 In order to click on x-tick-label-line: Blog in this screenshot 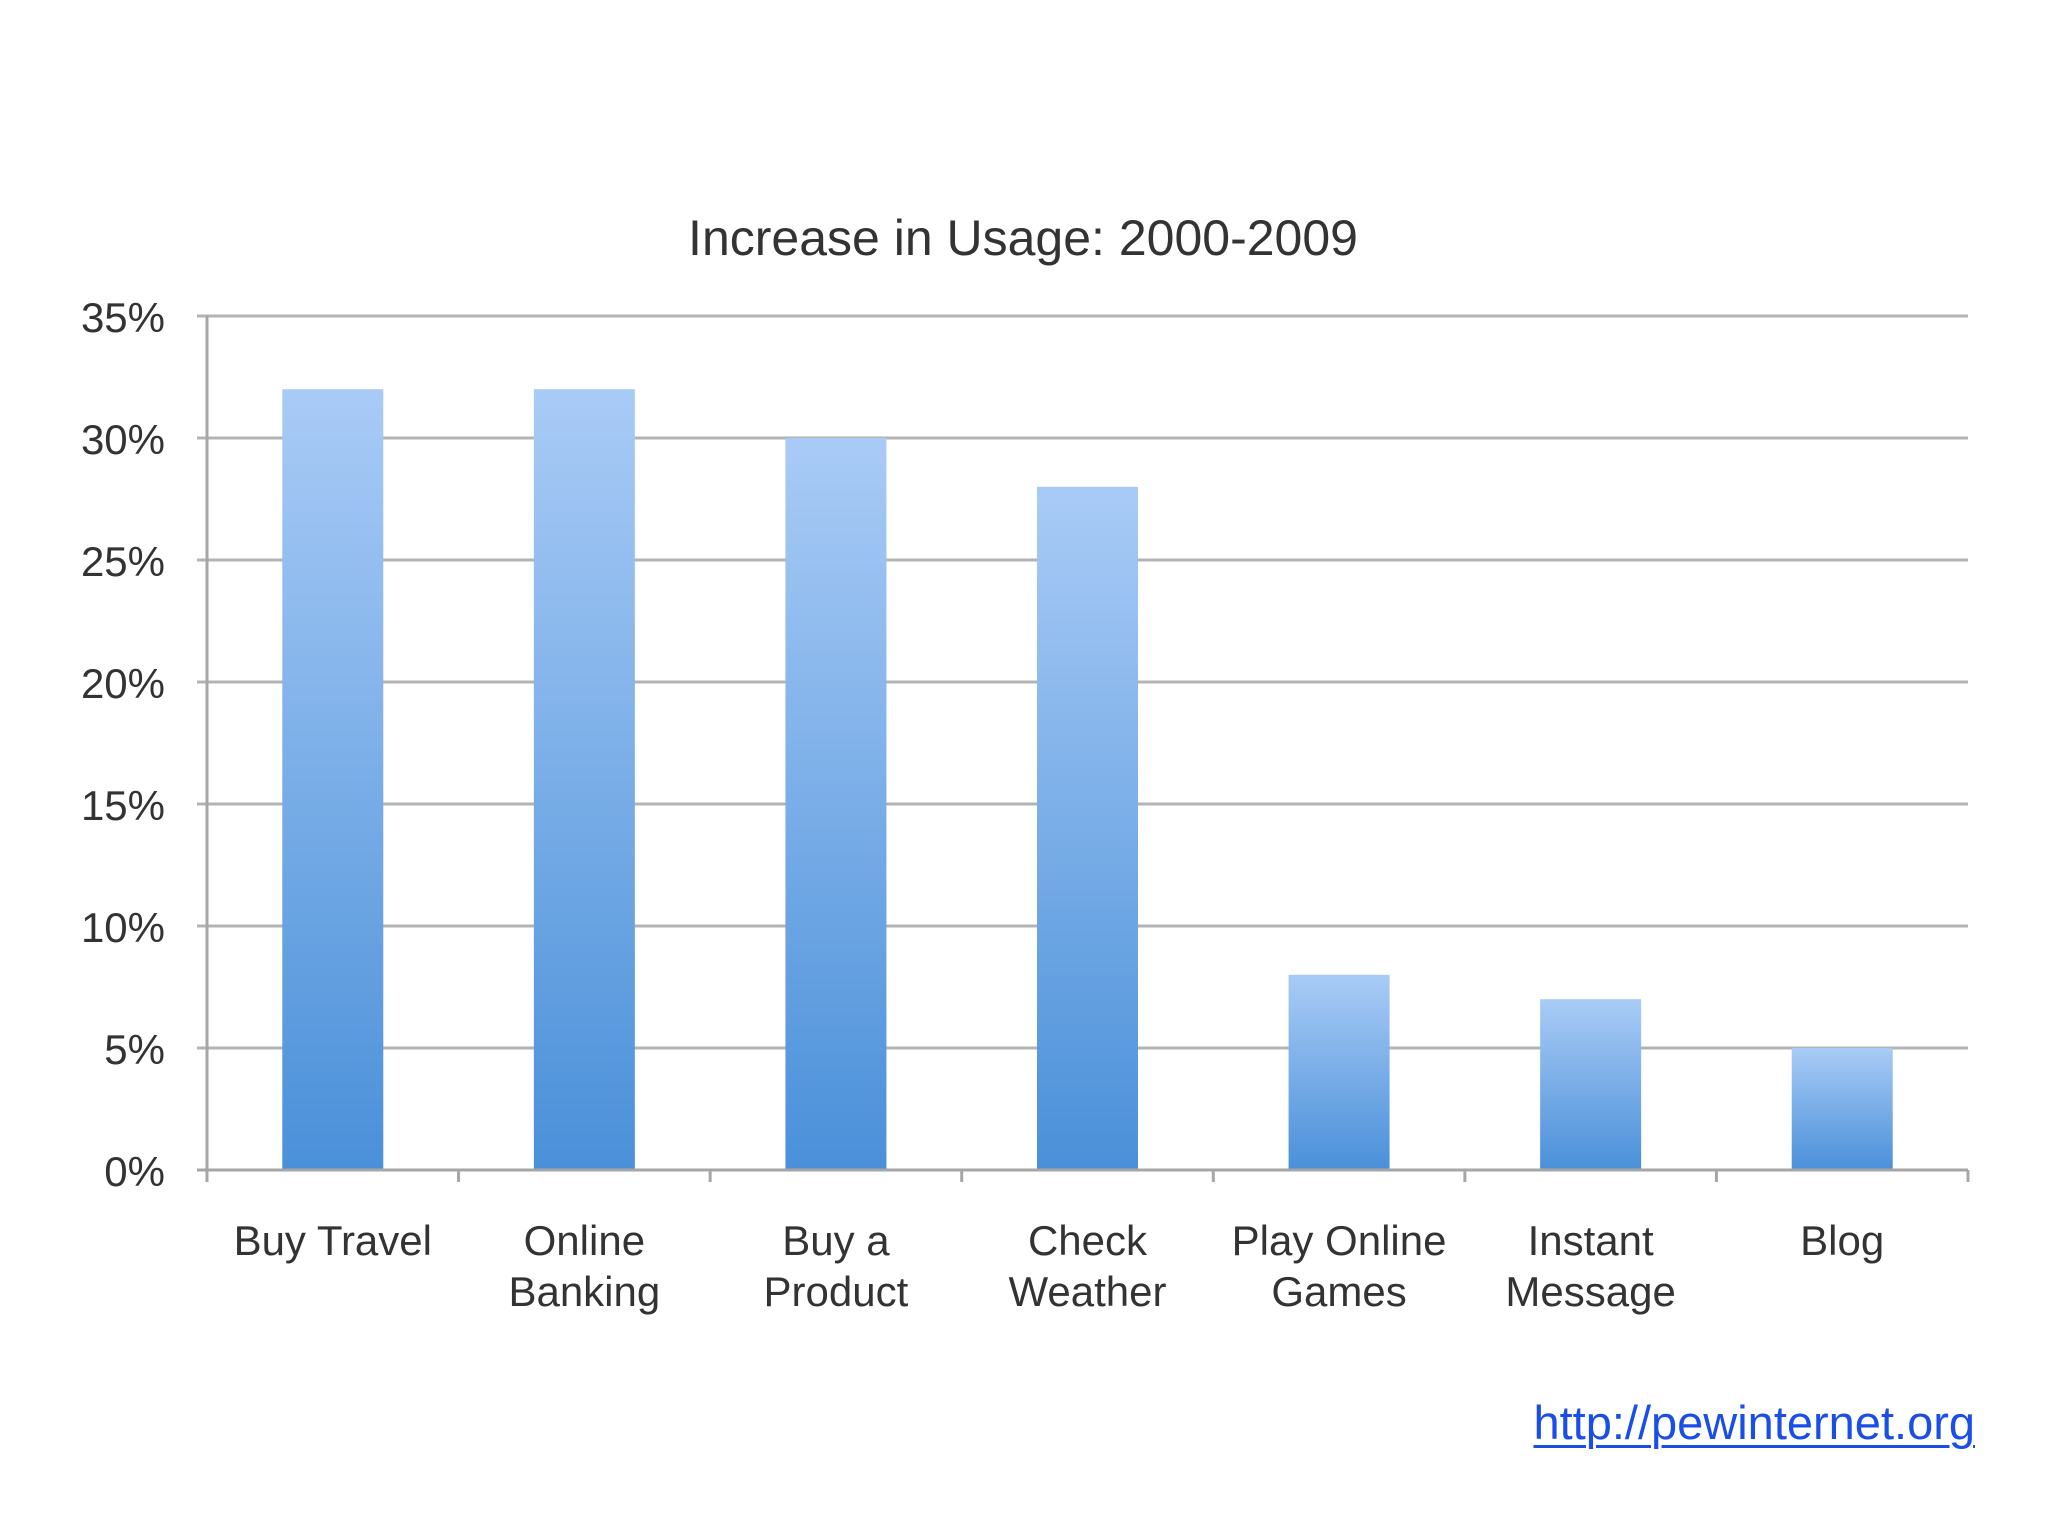, I will do `click(1842, 1240)`.